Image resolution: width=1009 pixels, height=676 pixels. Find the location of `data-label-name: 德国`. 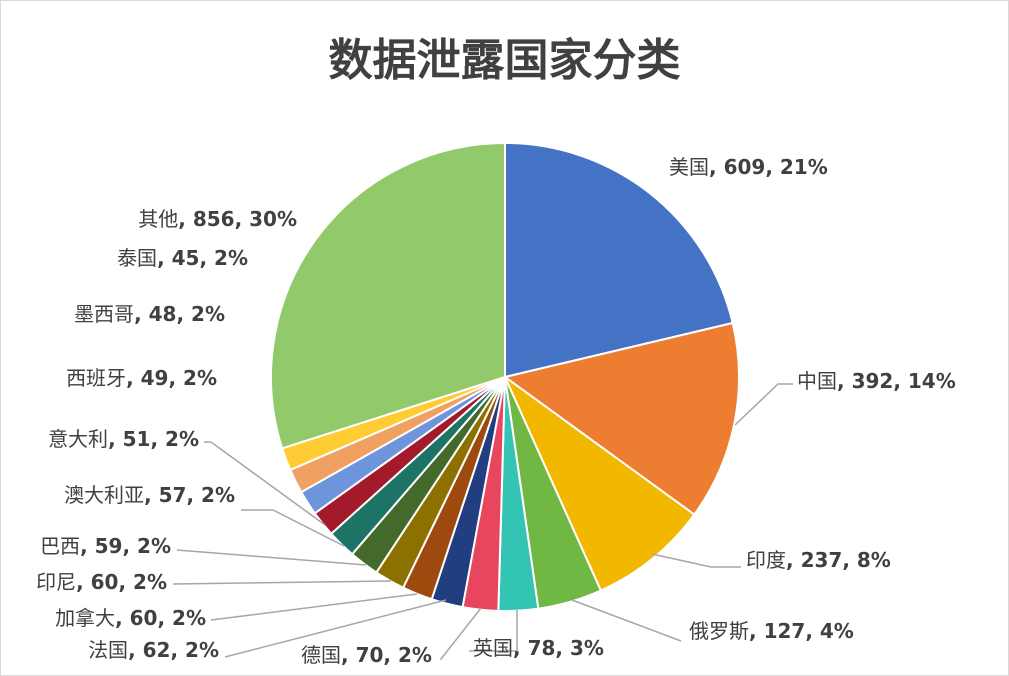

data-label-name: 德国 is located at coordinates (321, 655).